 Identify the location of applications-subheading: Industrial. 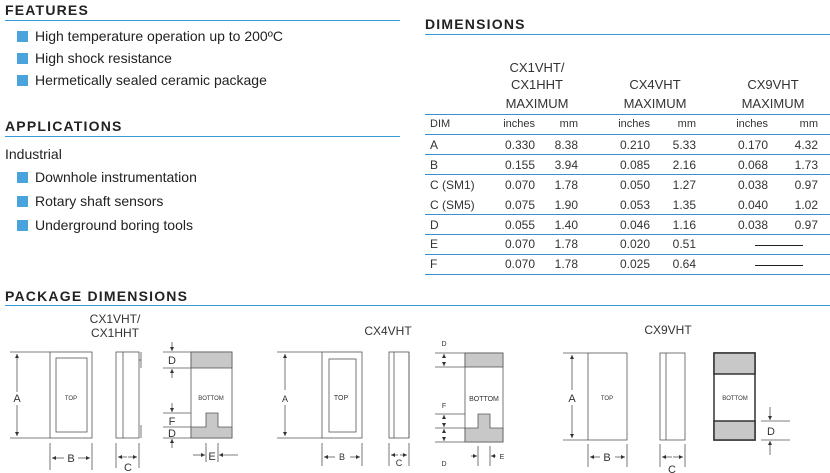
(33, 154).